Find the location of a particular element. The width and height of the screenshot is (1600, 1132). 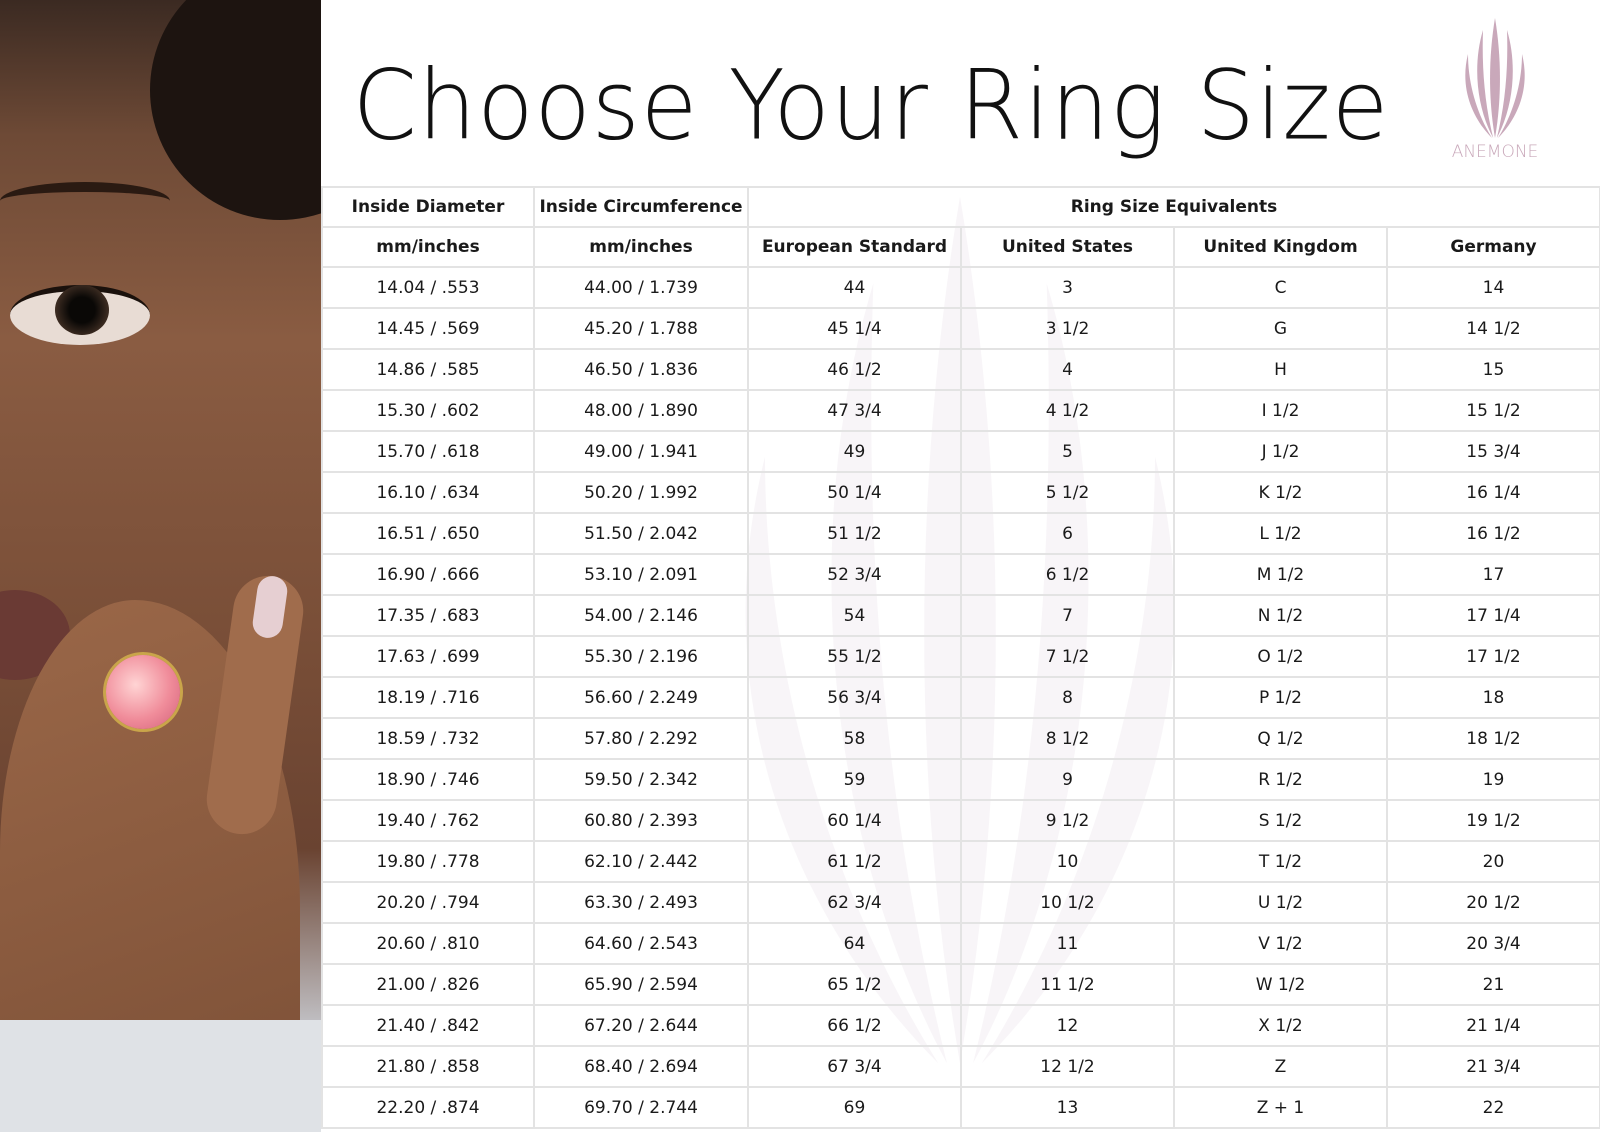

header-united-states: United States is located at coordinates (1067, 247).